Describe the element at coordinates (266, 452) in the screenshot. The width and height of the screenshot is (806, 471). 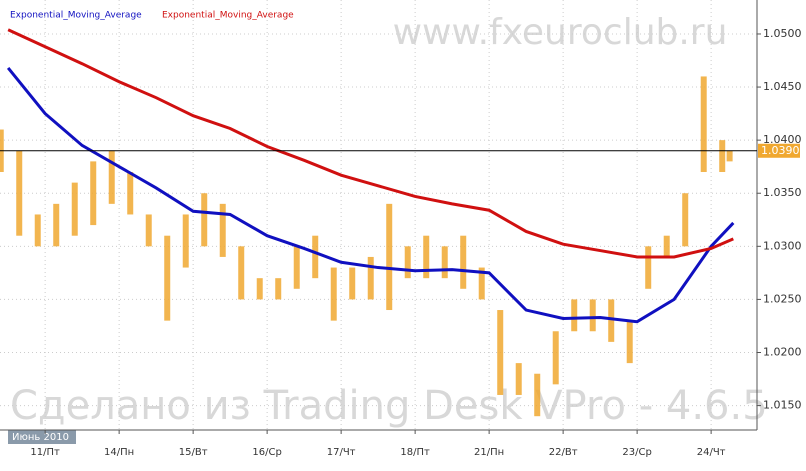
I see `x-tick-label: 16/Ср` at that location.